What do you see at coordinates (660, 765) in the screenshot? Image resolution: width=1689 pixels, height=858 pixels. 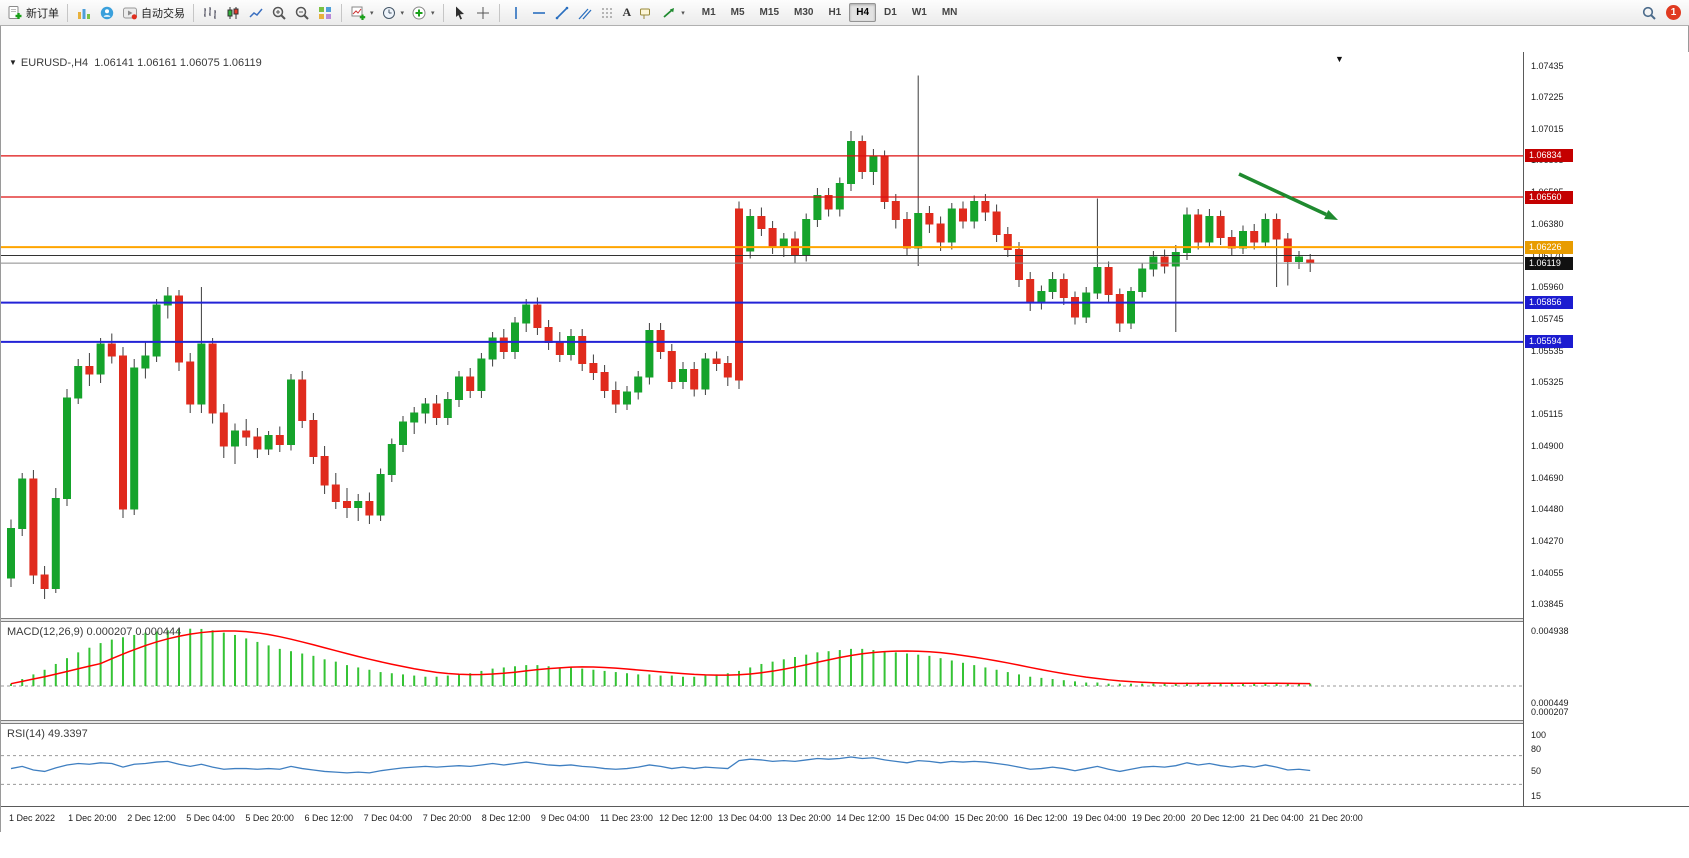 I see `rsi-line` at bounding box center [660, 765].